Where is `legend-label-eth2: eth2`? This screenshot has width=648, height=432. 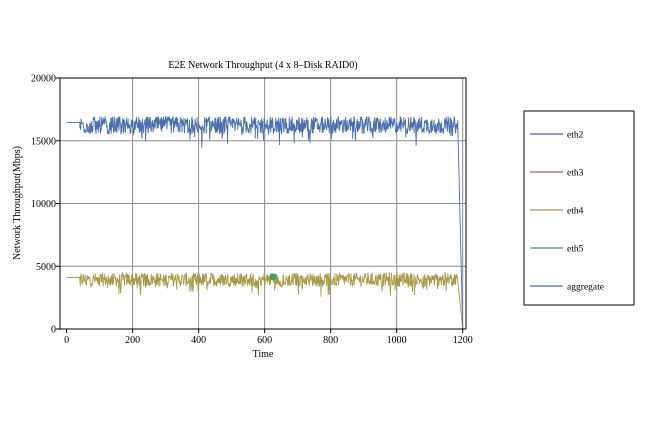
legend-label-eth2: eth2 is located at coordinates (575, 136).